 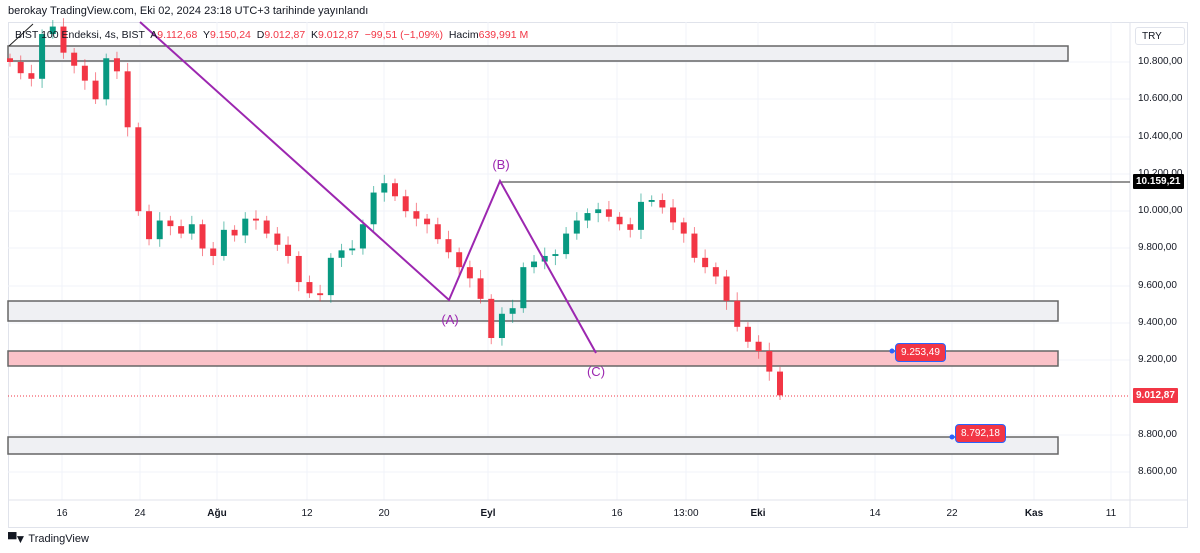 I want to click on x-tick: 24, so click(x=140, y=513).